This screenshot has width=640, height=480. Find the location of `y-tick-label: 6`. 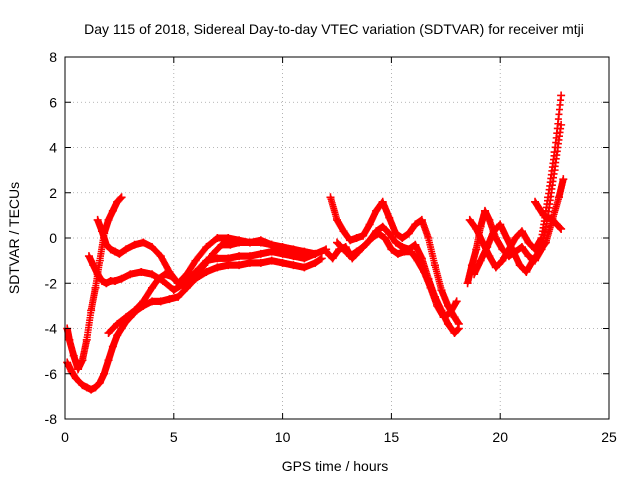

y-tick-label: 6 is located at coordinates (53, 102).